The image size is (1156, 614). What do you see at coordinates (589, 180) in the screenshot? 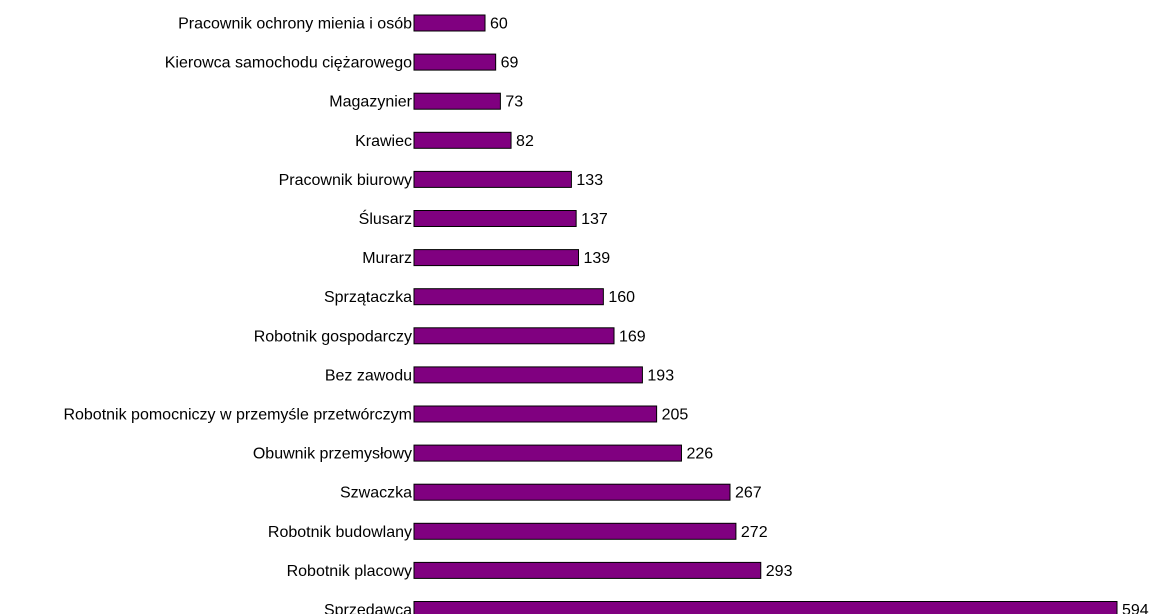
I see `value-label-4: 133` at bounding box center [589, 180].